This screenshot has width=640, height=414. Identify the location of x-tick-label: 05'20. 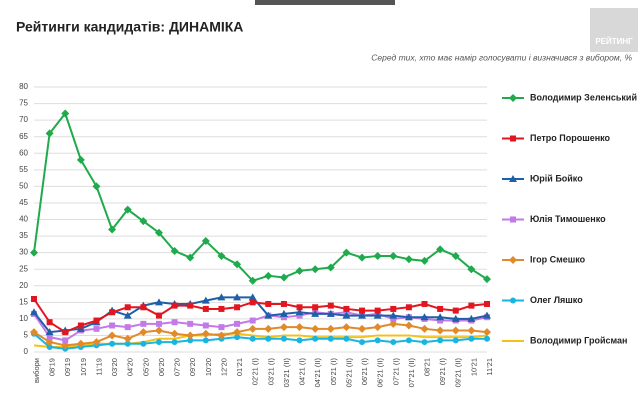
(145, 367).